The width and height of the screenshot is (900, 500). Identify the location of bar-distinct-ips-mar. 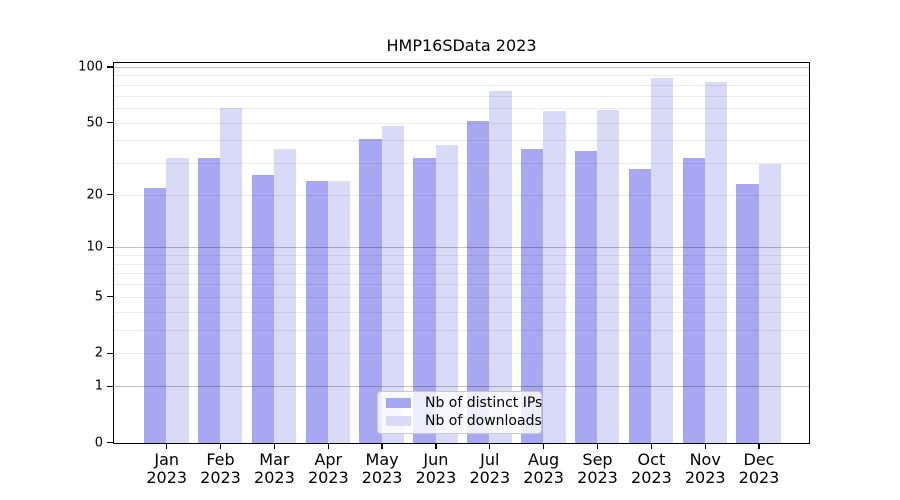
(262, 308).